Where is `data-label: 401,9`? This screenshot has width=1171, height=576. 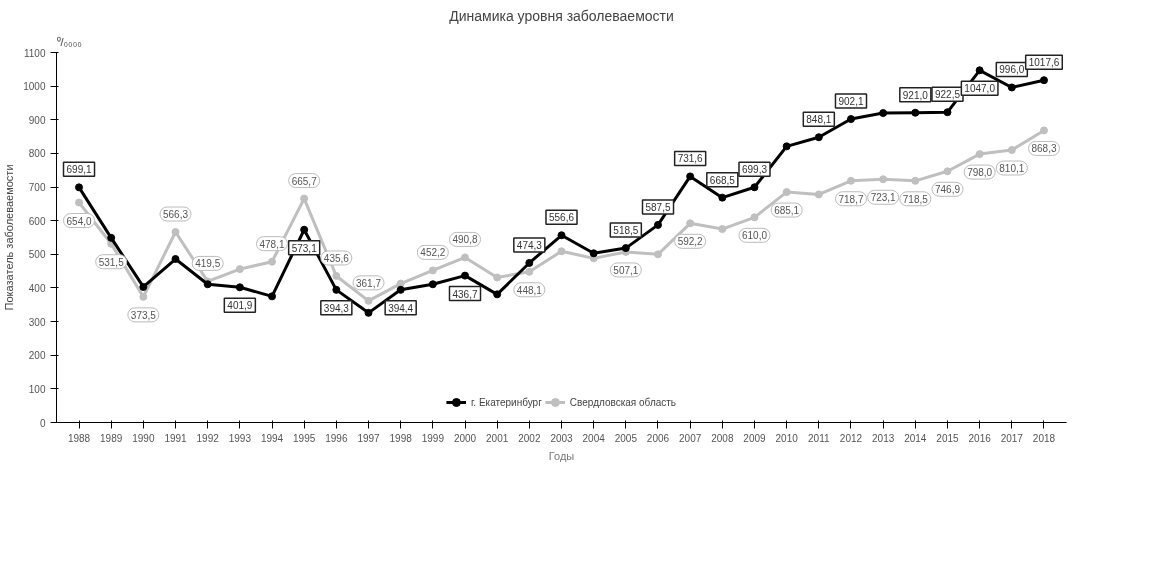 data-label: 401,9 is located at coordinates (240, 306).